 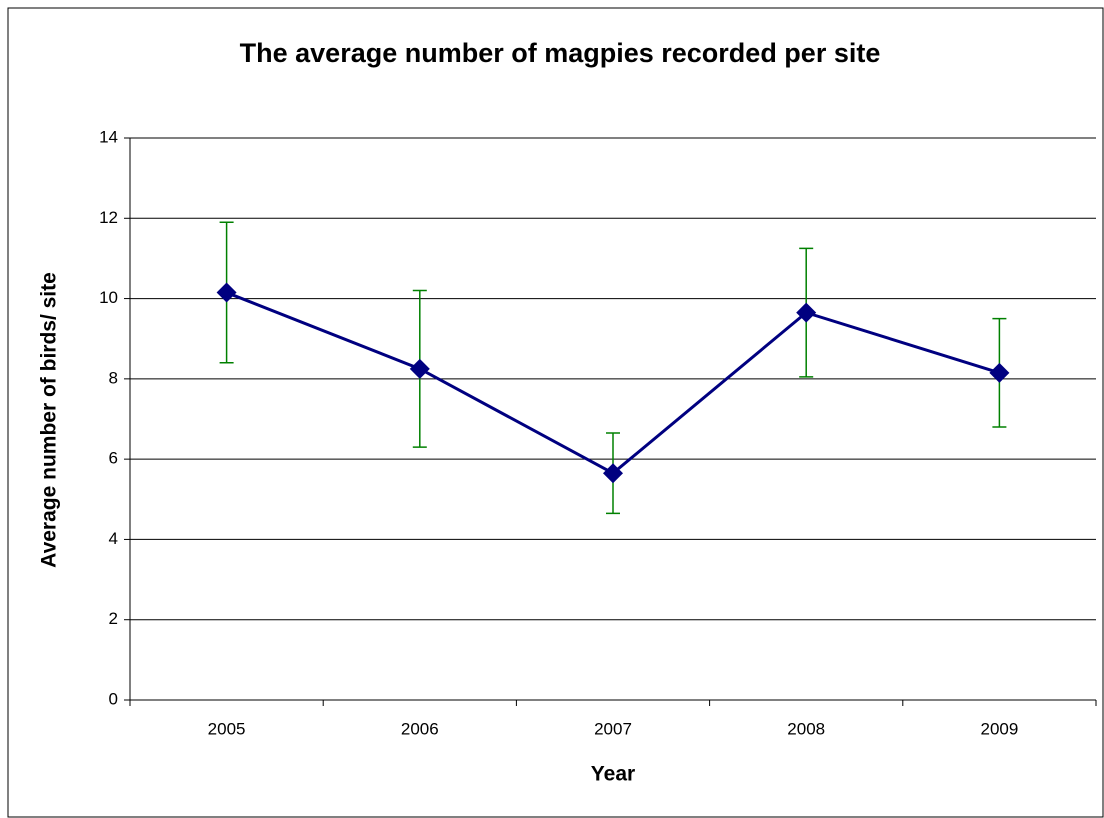 What do you see at coordinates (113, 538) in the screenshot?
I see `y-tick-label: 4` at bounding box center [113, 538].